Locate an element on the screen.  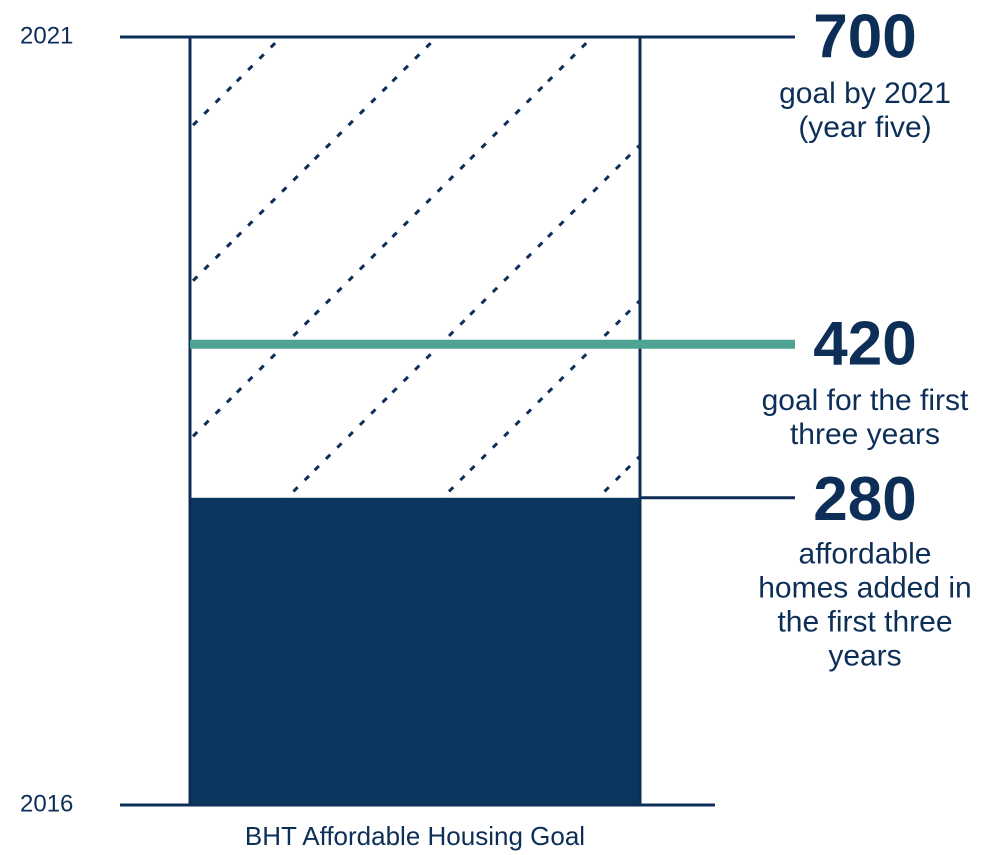
value-label: 700 is located at coordinates (864, 36).